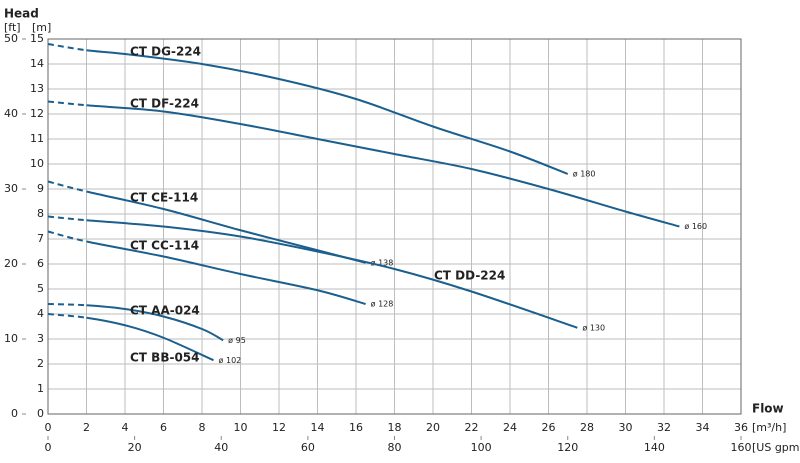 The width and height of the screenshot is (800, 463). What do you see at coordinates (469, 276) in the screenshot?
I see `curve-name: CT DD-224` at bounding box center [469, 276].